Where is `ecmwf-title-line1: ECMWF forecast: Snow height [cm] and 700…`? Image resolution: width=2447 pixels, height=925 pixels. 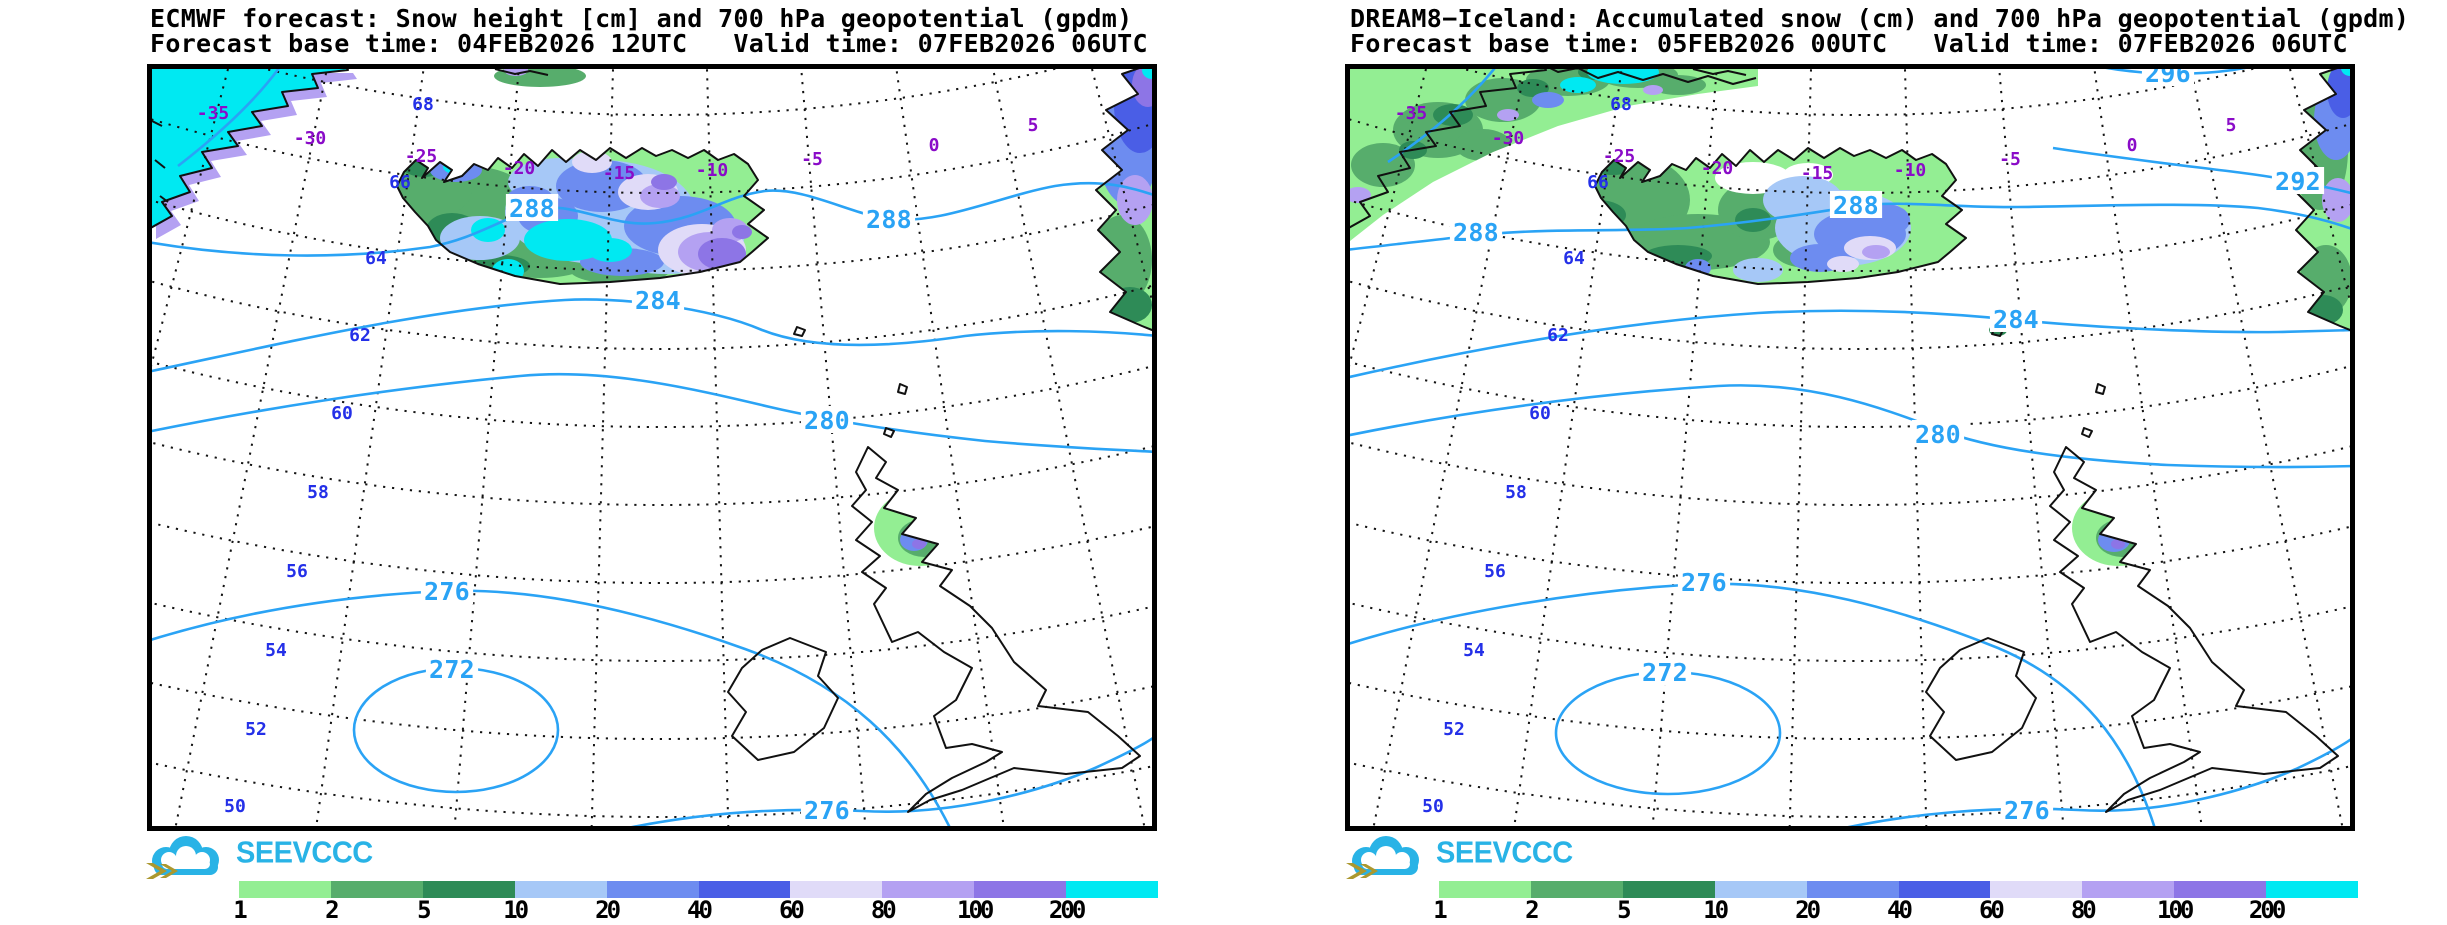 ecmwf-title-line1: ECMWF forecast: Snow height [cm] and 700… is located at coordinates (641, 18).